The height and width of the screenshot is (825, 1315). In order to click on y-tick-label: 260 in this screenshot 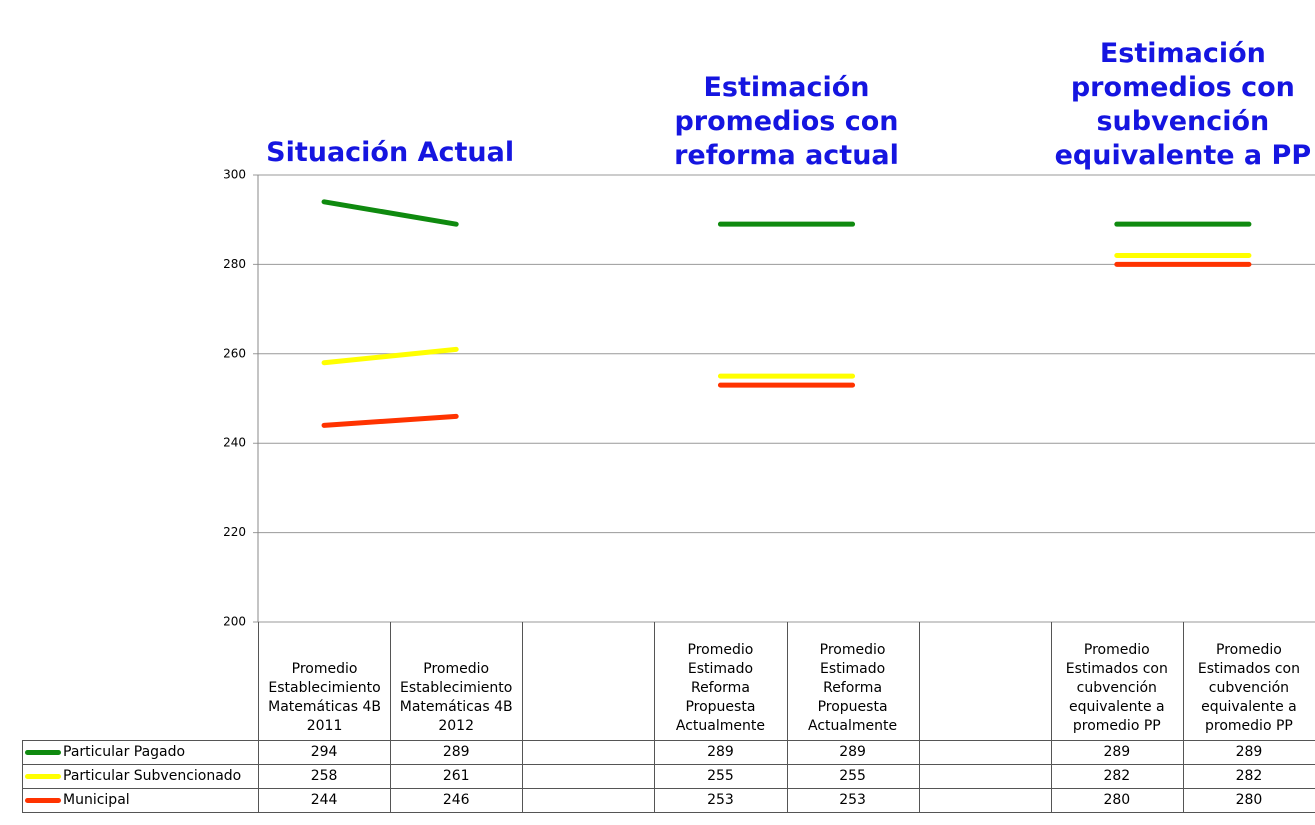, I will do `click(234, 353)`.